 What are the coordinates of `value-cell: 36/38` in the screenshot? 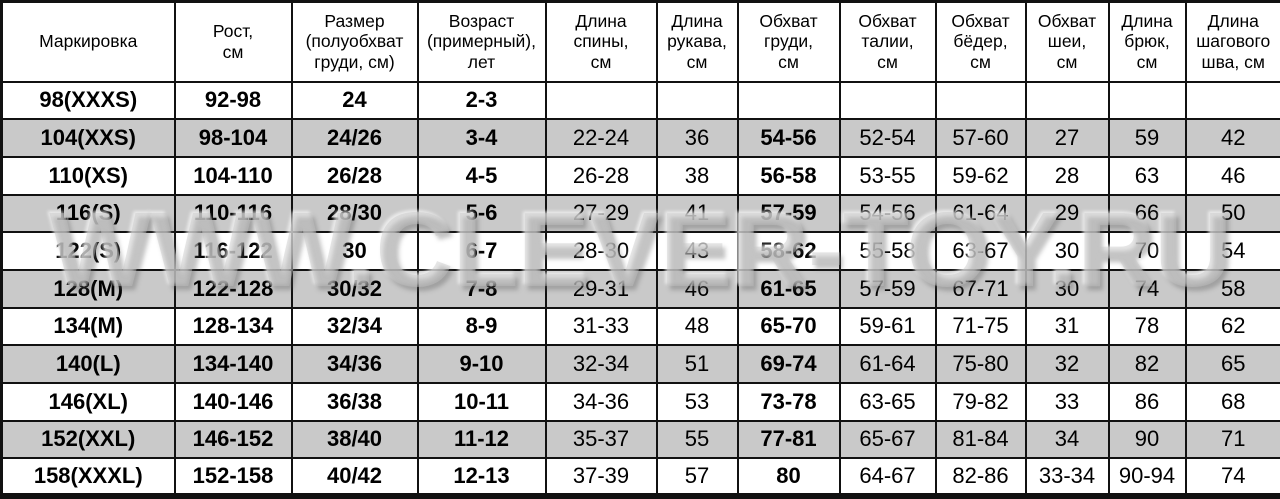 It's located at (354, 401).